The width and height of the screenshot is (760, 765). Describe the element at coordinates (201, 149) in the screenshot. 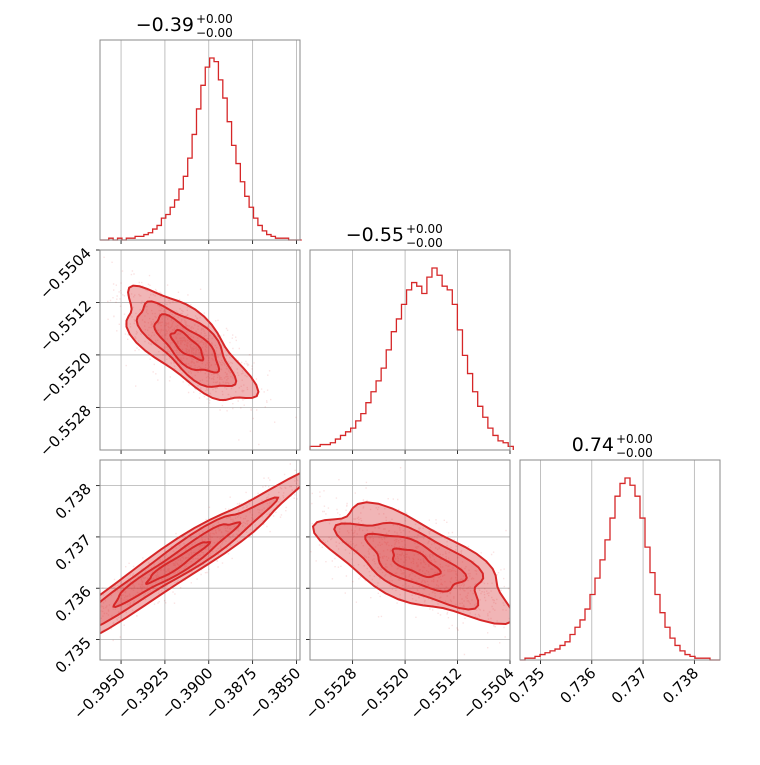

I see `histogram-1-series` at that location.